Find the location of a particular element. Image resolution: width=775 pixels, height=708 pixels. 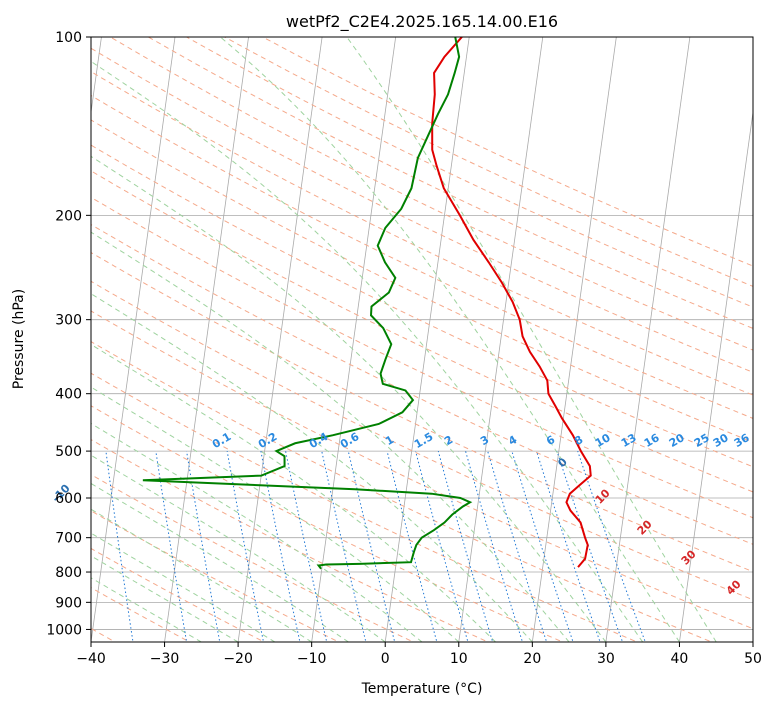

y-tick-label: 500 is located at coordinates (68, 452).